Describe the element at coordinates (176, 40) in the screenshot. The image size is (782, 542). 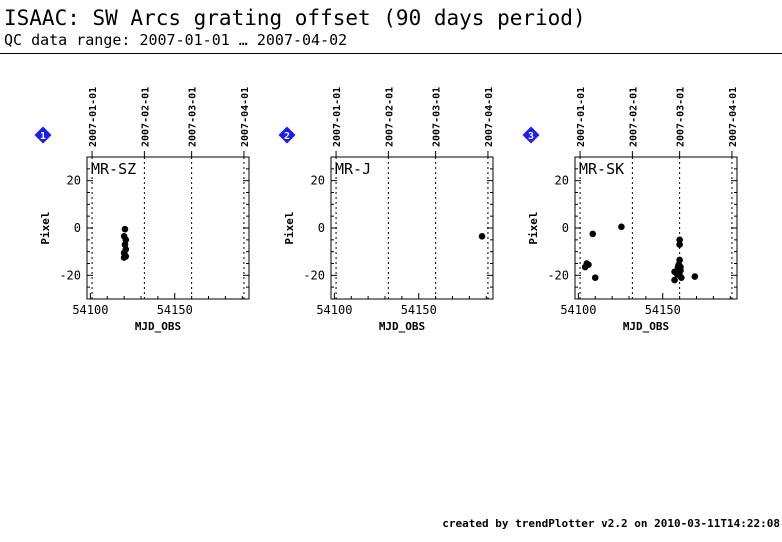
I see `page-subtitle: QC data range: 2007-01-01 … 2007-04-02` at that location.